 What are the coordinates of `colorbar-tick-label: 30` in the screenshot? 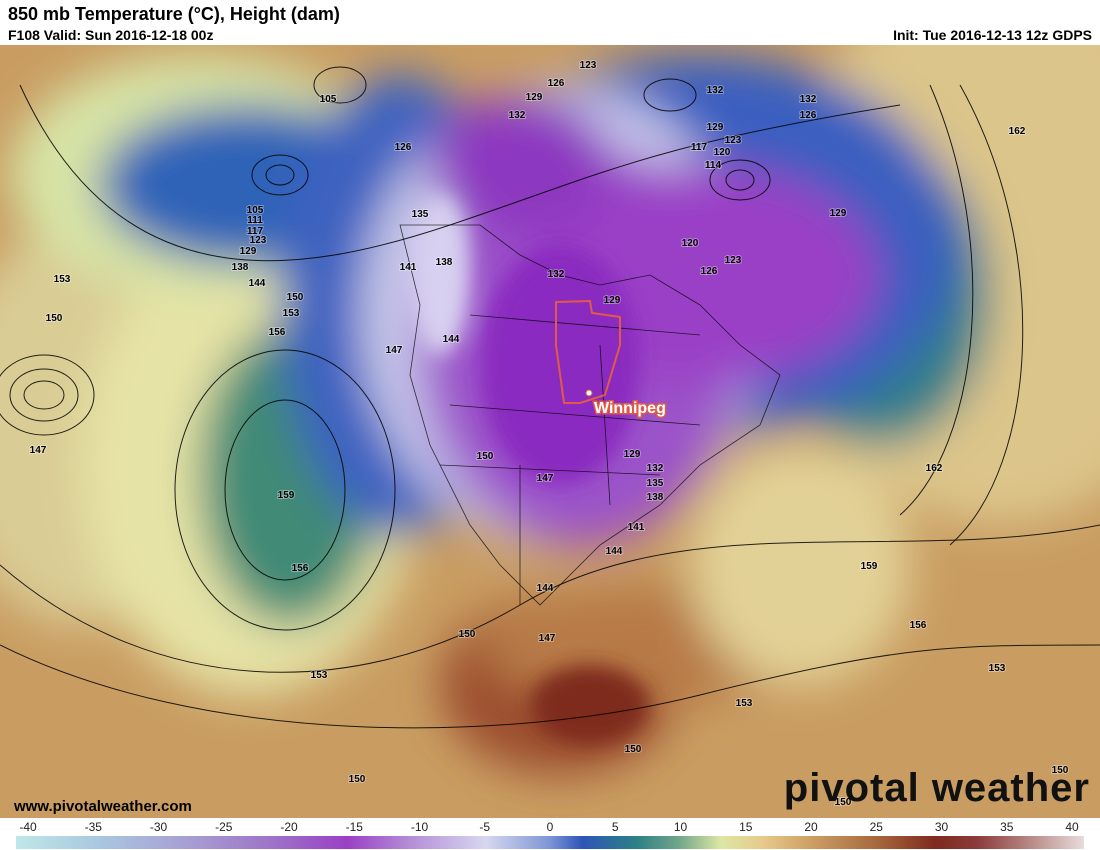 It's located at (942, 827).